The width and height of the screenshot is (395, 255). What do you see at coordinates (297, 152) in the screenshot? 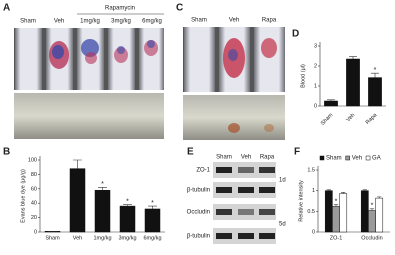
I see `panel-label: F` at bounding box center [297, 152].